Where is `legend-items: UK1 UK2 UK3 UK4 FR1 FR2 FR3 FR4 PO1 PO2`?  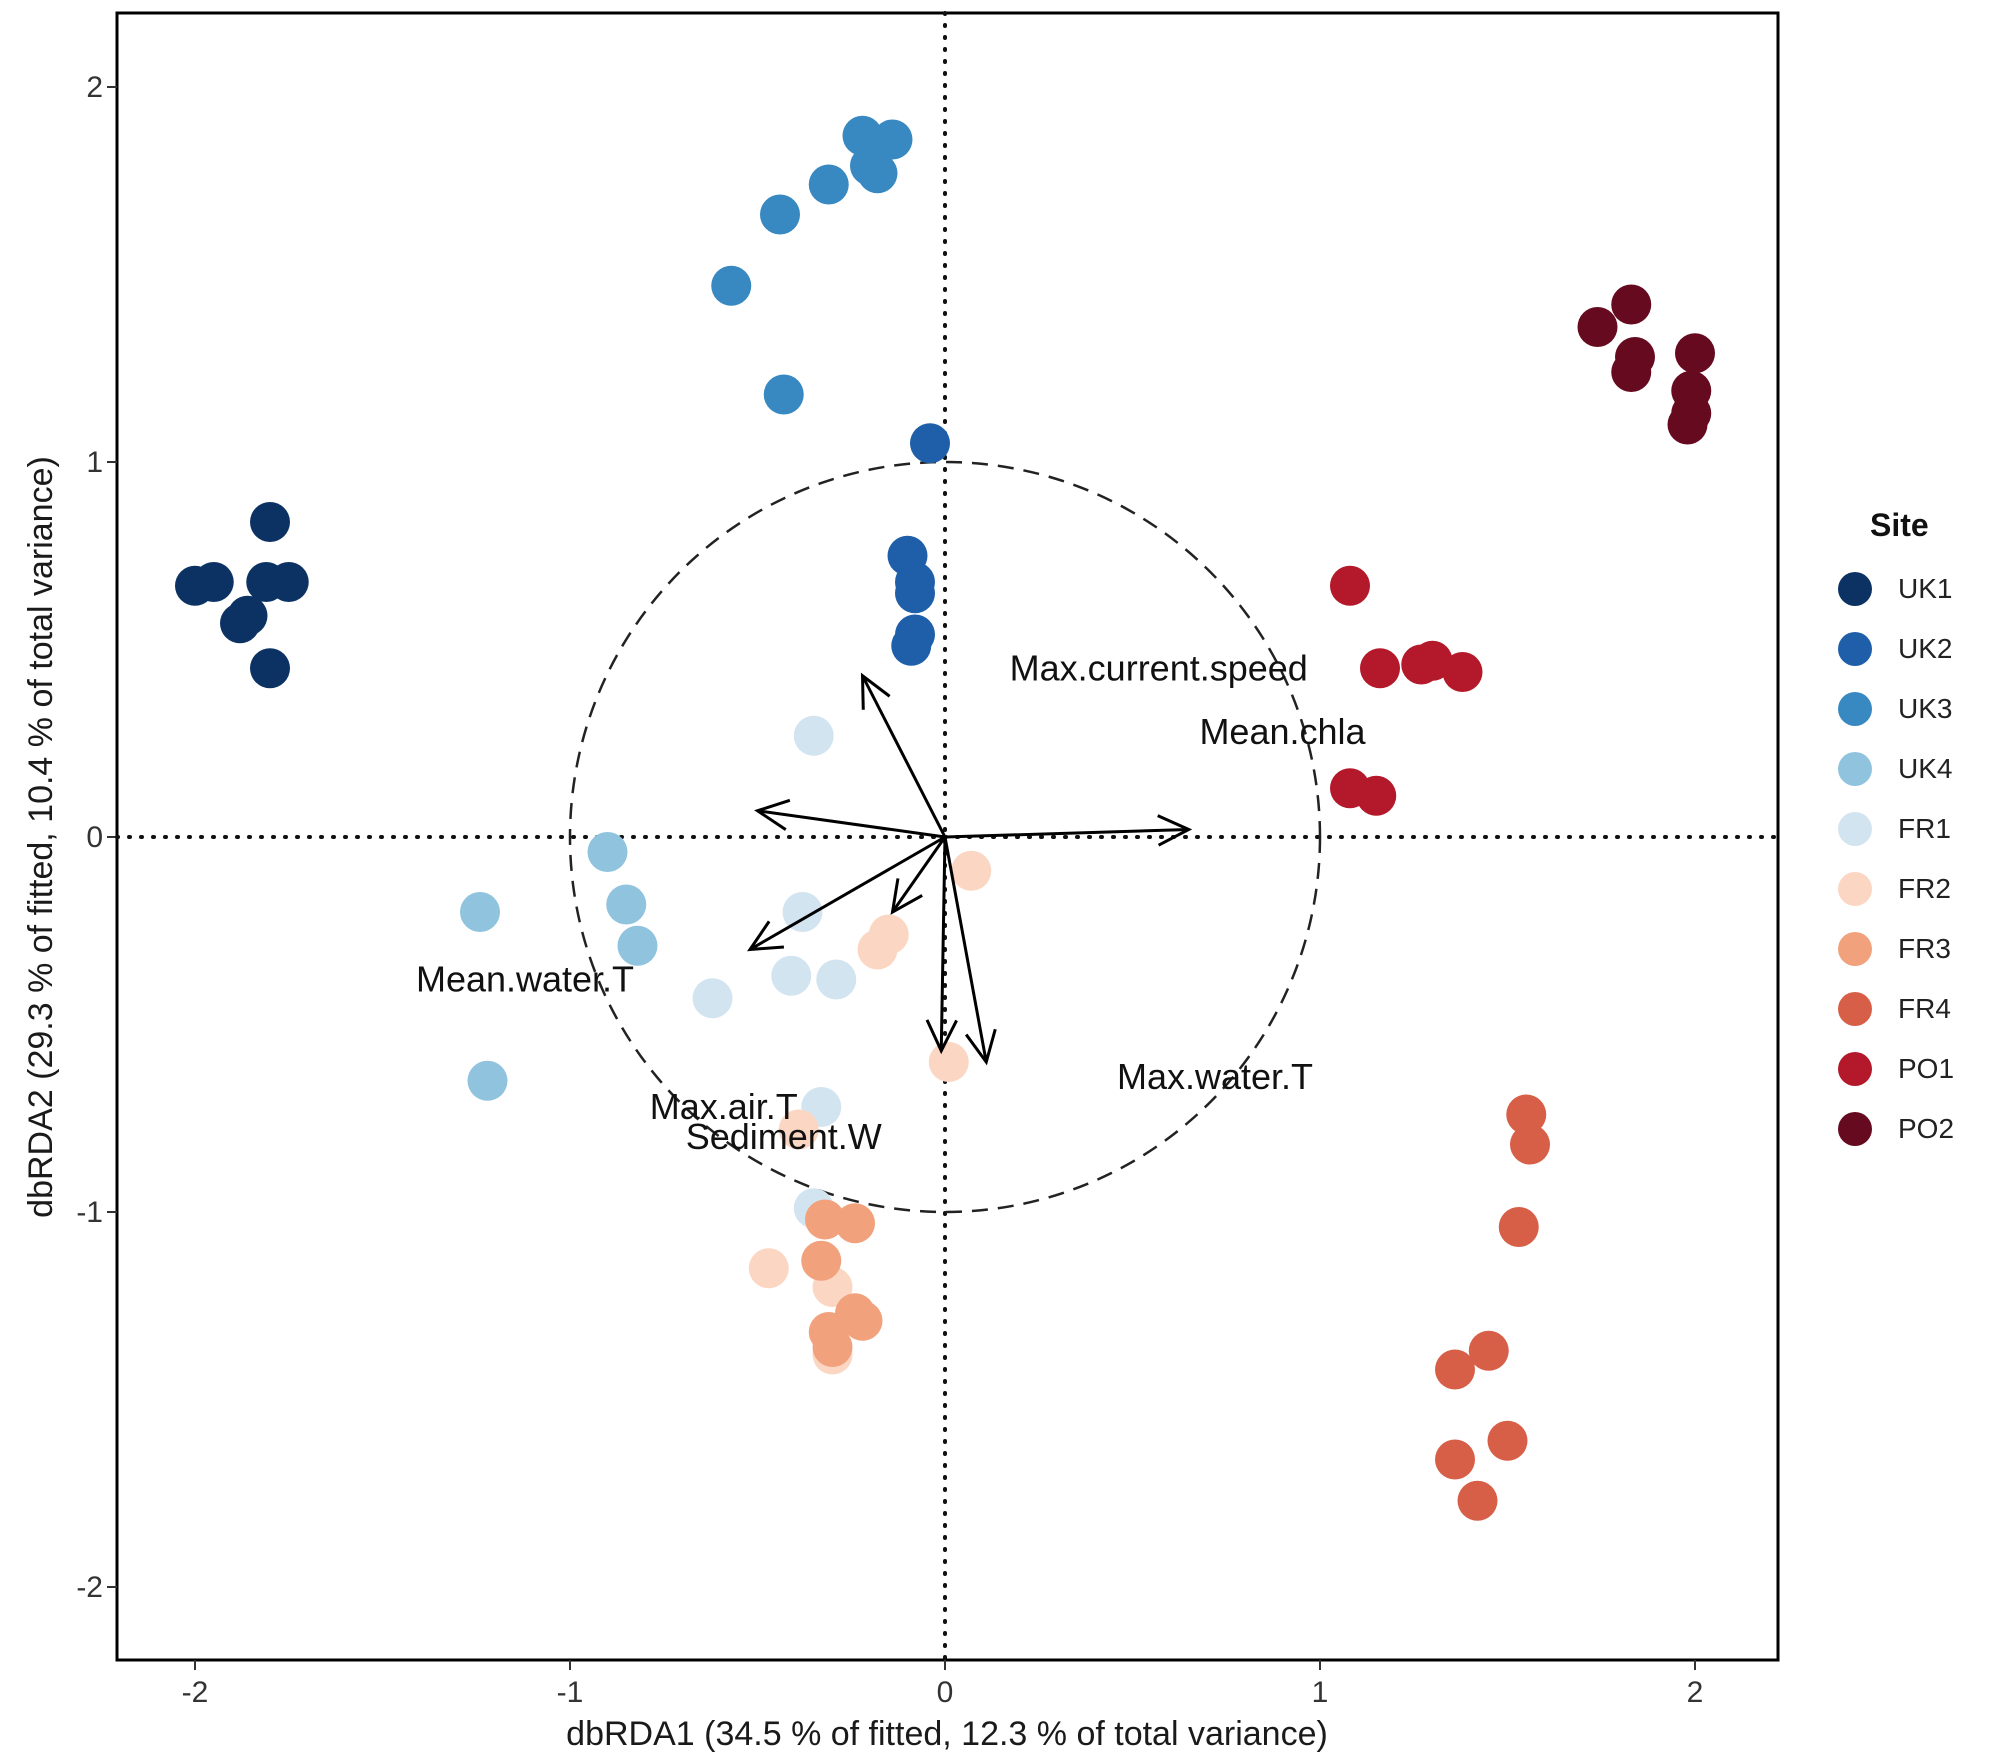 legend-items: UK1 UK2 UK3 UK4 FR1 FR2 FR3 FR4 PO1 PO2 is located at coordinates (1913, 859).